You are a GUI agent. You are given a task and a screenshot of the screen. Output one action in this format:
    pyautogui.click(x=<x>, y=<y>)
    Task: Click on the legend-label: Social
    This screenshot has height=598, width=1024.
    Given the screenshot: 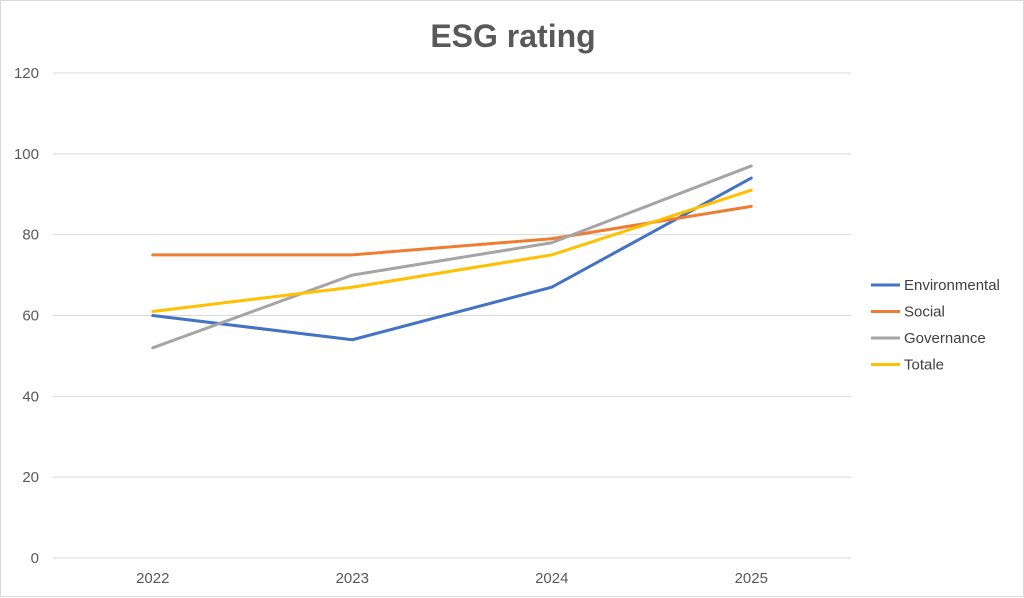 What is the action you would take?
    pyautogui.click(x=924, y=312)
    